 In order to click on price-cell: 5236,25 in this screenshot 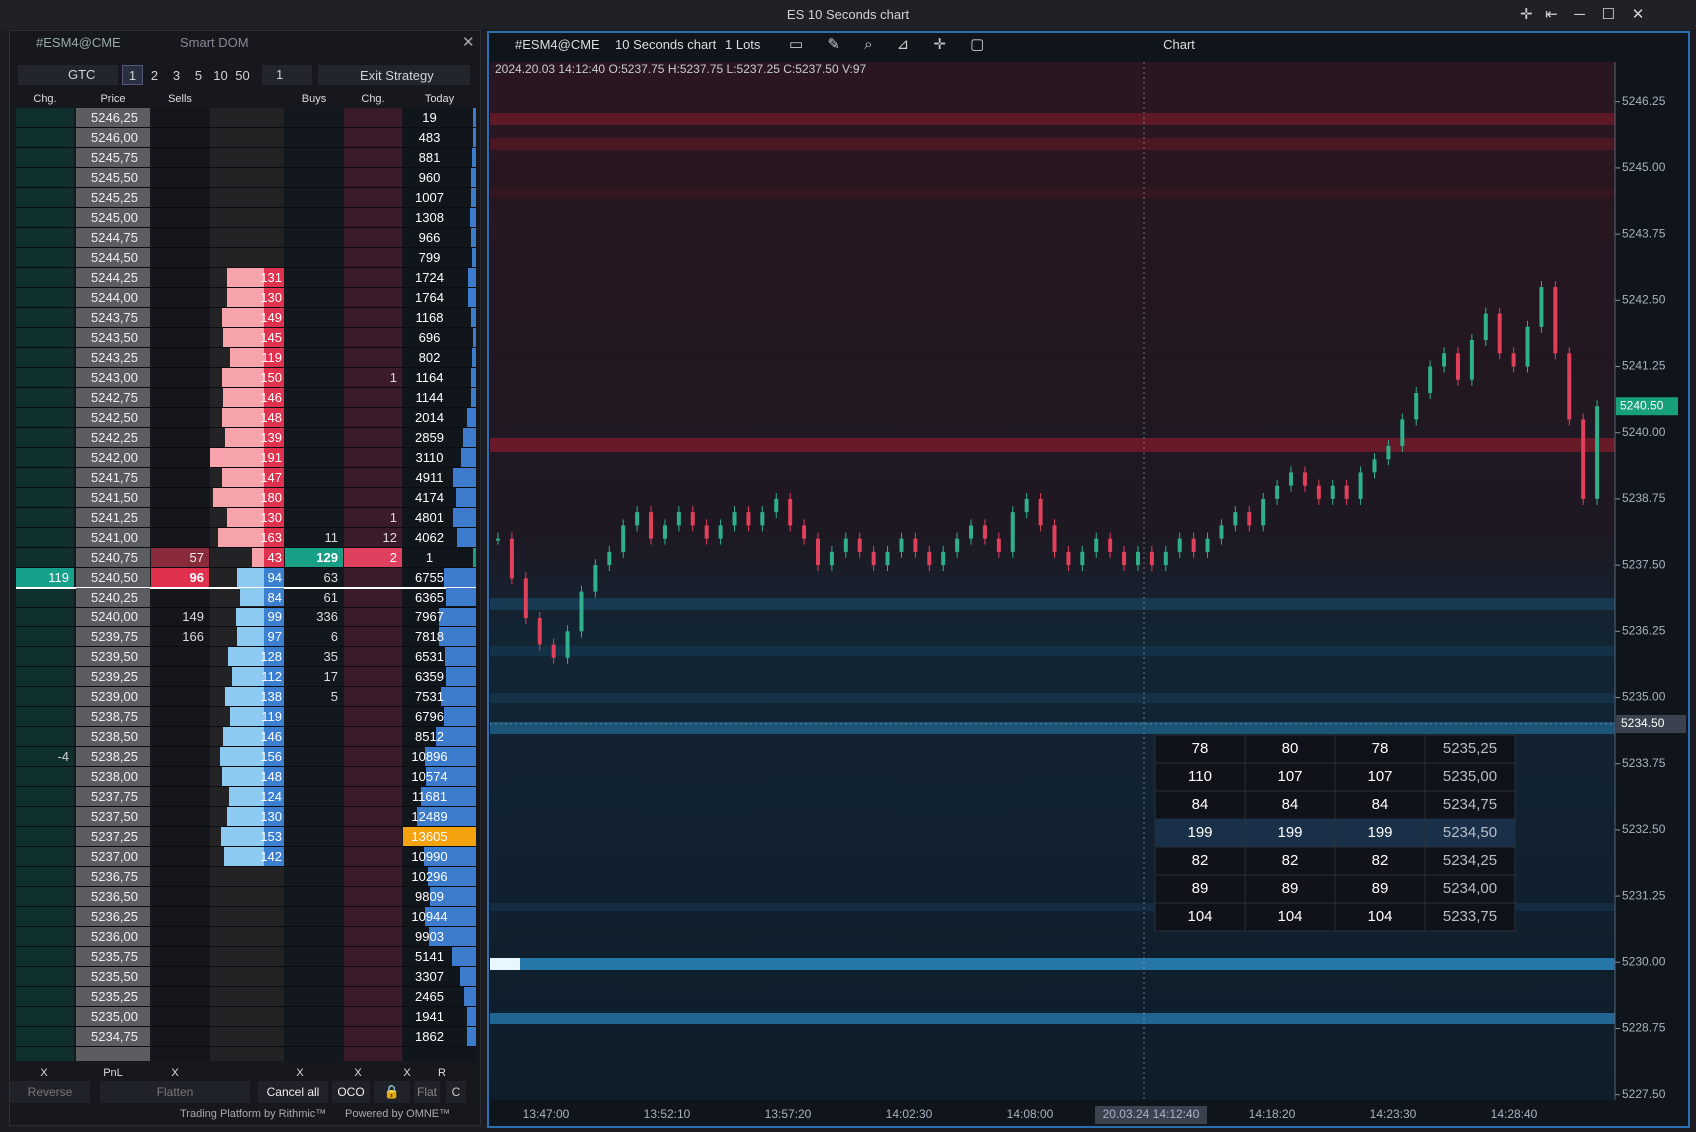, I will do `click(113, 917)`.